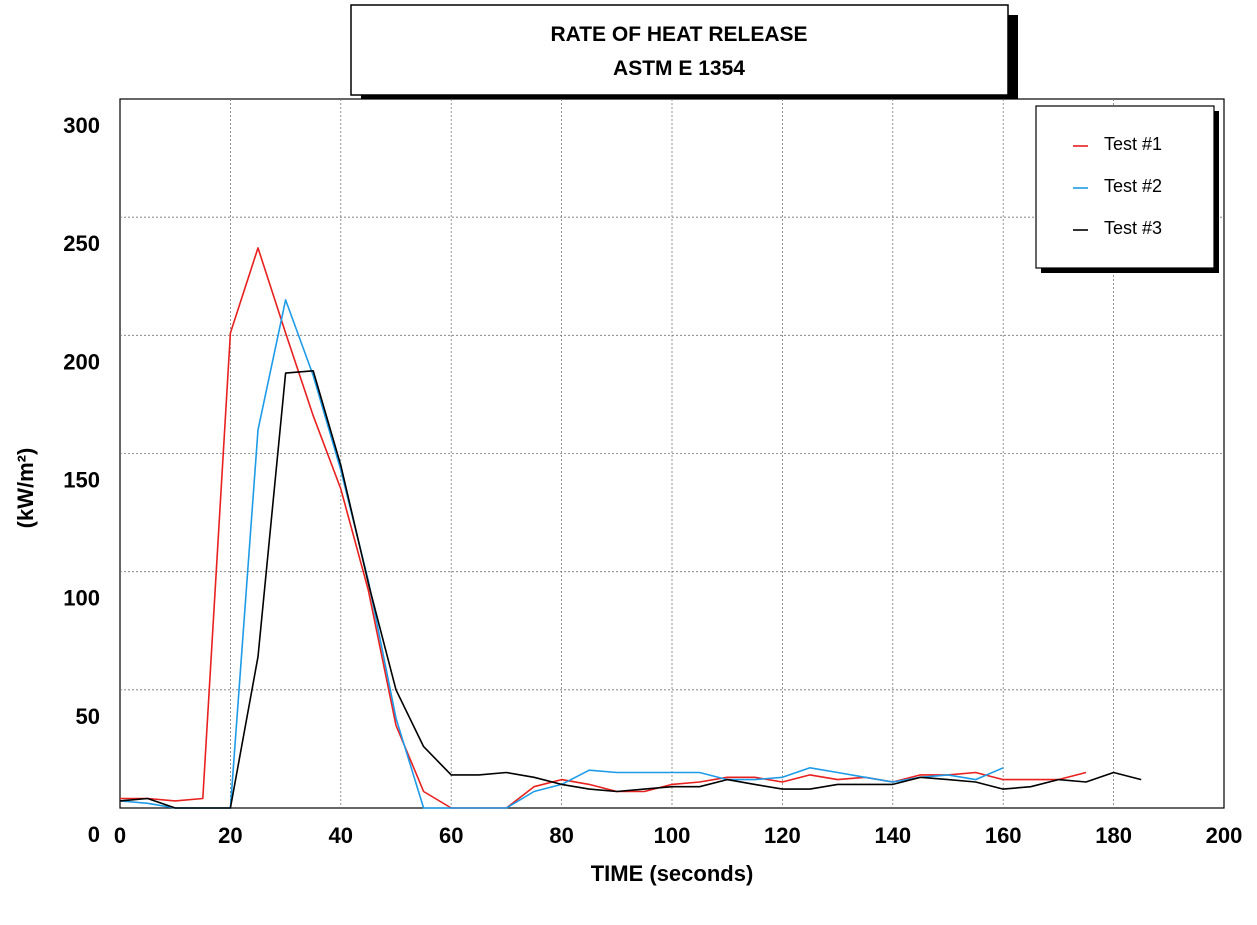 The width and height of the screenshot is (1257, 925). What do you see at coordinates (120, 835) in the screenshot?
I see `x-tick-label: 0` at bounding box center [120, 835].